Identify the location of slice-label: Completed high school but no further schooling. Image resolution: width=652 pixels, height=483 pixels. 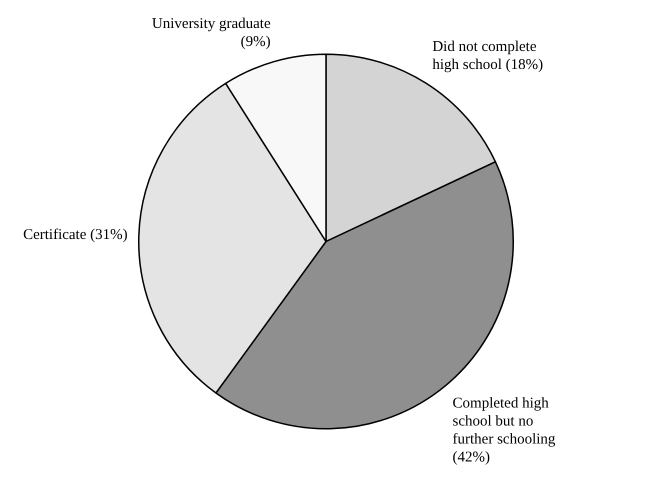
(504, 421).